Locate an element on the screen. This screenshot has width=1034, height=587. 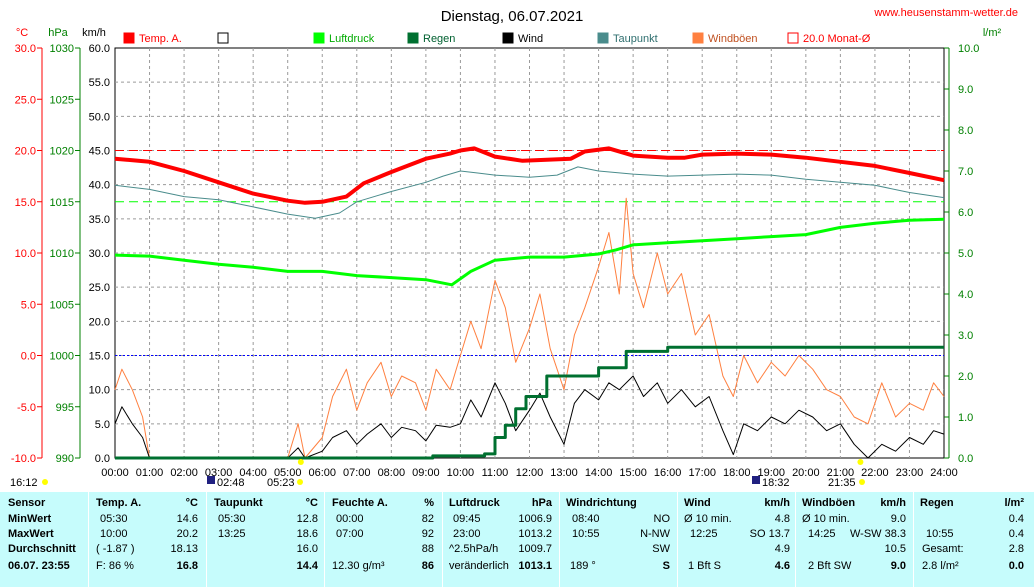
wind-axis-tick-label: 30.0 is located at coordinates (99, 254).